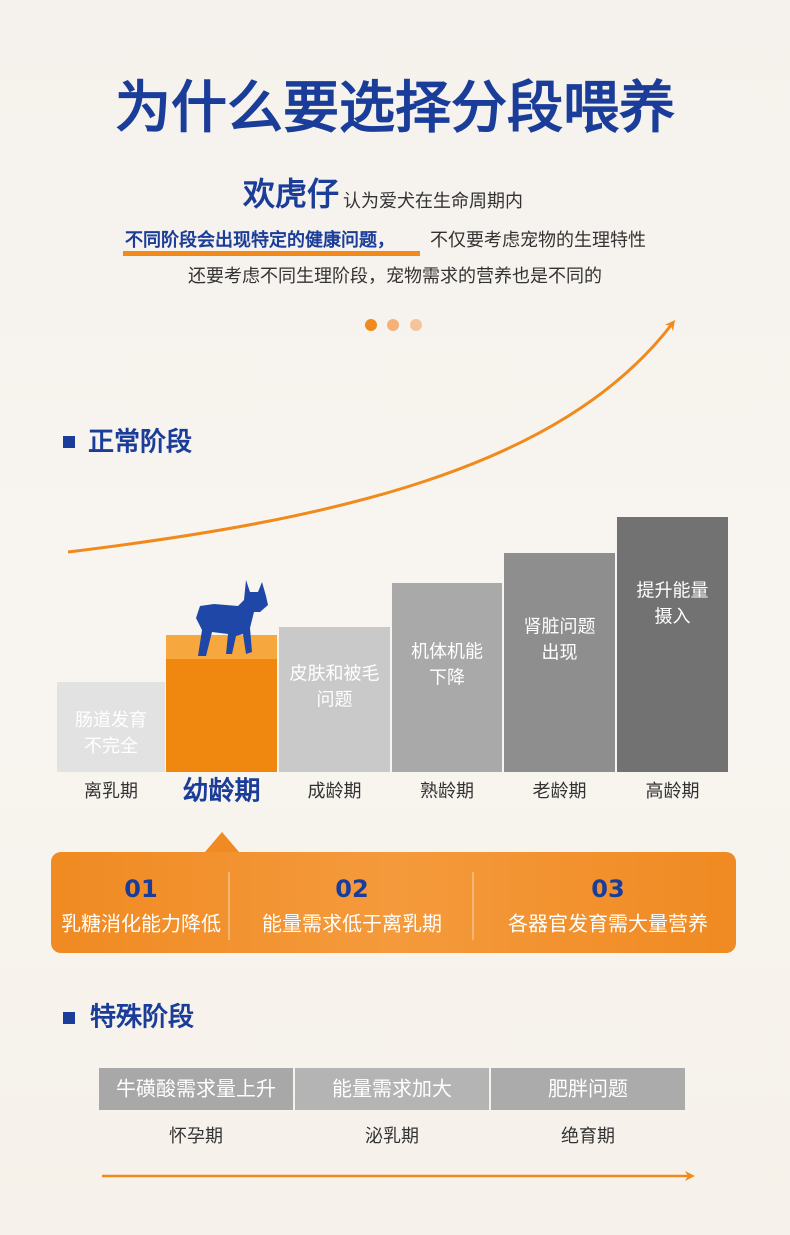  What do you see at coordinates (111, 746) in the screenshot?
I see `stage-description: 不完全` at bounding box center [111, 746].